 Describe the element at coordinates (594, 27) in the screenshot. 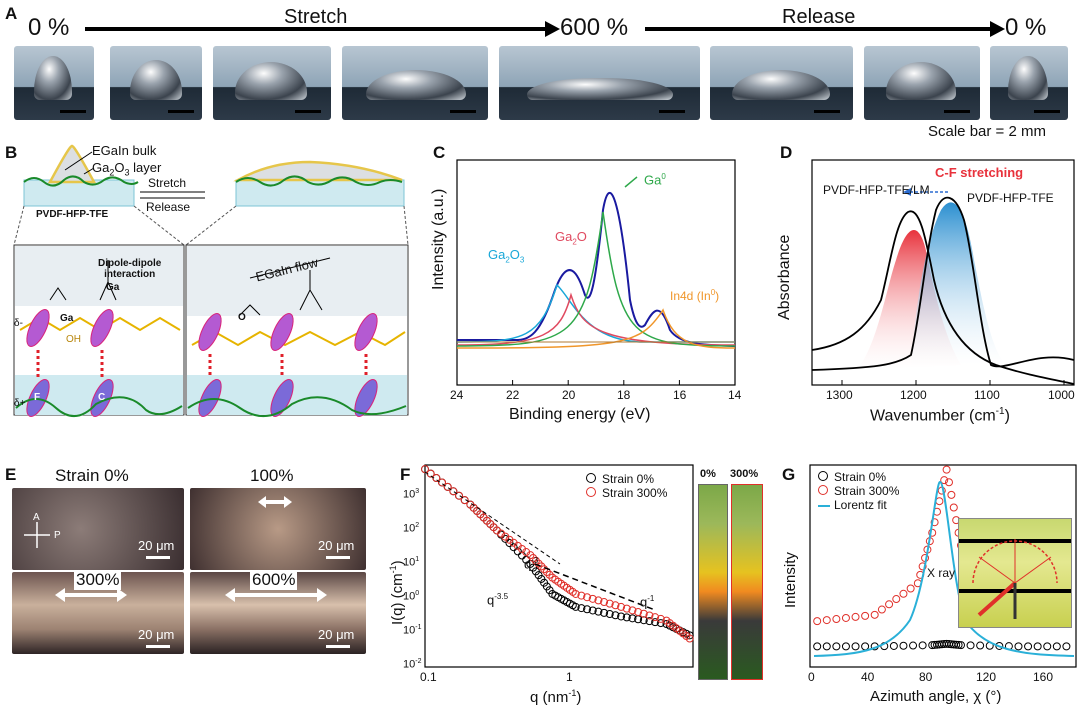

I see `strain-mid-label: 600 %` at that location.